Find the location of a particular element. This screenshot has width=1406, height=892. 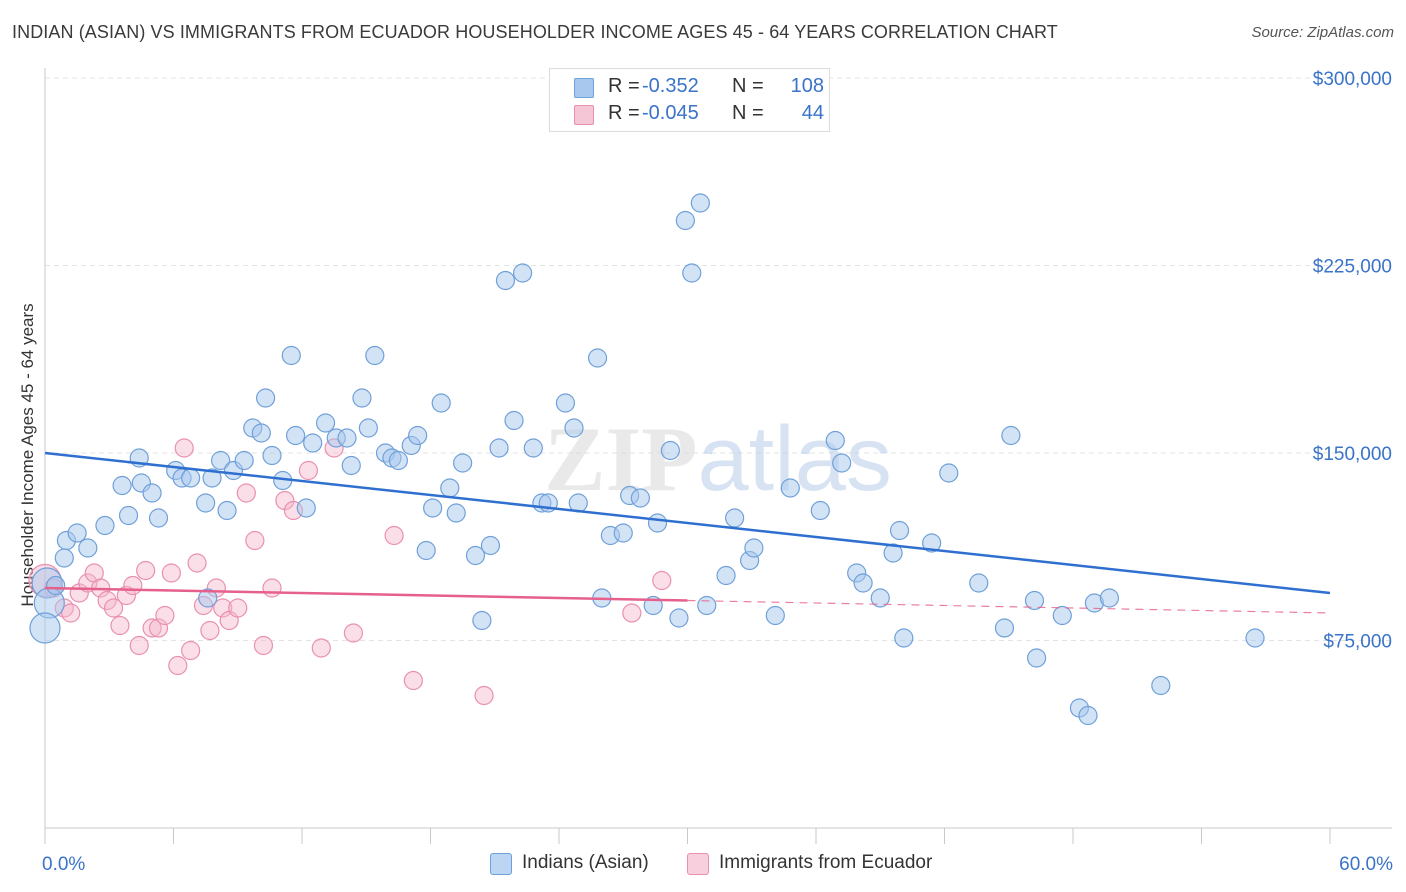

x-tick-label: 0.0% is located at coordinates (63, 864).